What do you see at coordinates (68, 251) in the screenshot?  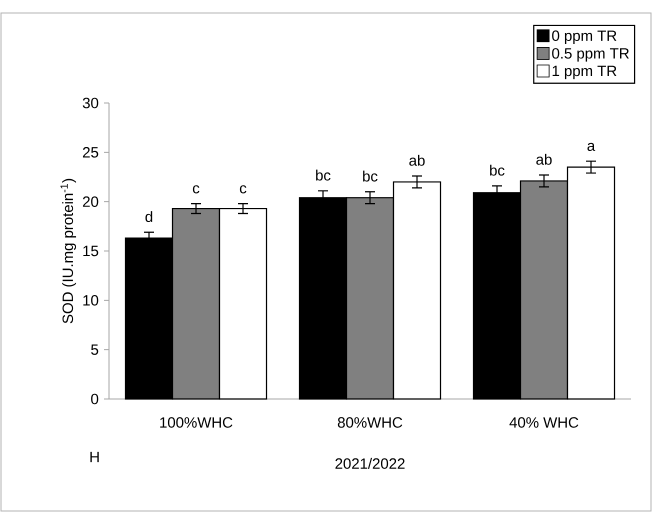 I see `y-axis-title: SOD (IU.mg protein$^{-1}$)` at bounding box center [68, 251].